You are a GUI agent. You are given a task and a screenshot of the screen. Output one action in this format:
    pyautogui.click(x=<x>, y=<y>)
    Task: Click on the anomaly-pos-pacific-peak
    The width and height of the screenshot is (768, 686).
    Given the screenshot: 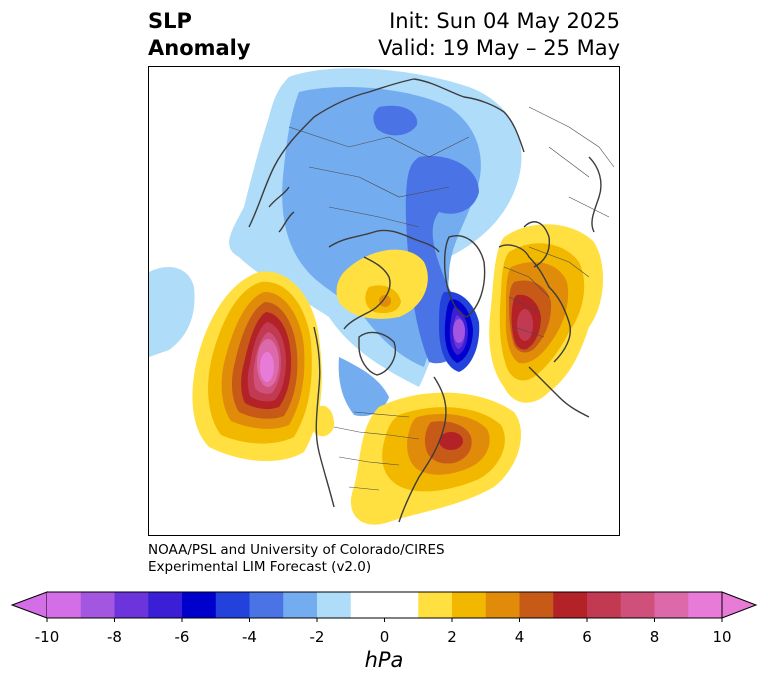 What is the action you would take?
    pyautogui.click(x=267, y=367)
    